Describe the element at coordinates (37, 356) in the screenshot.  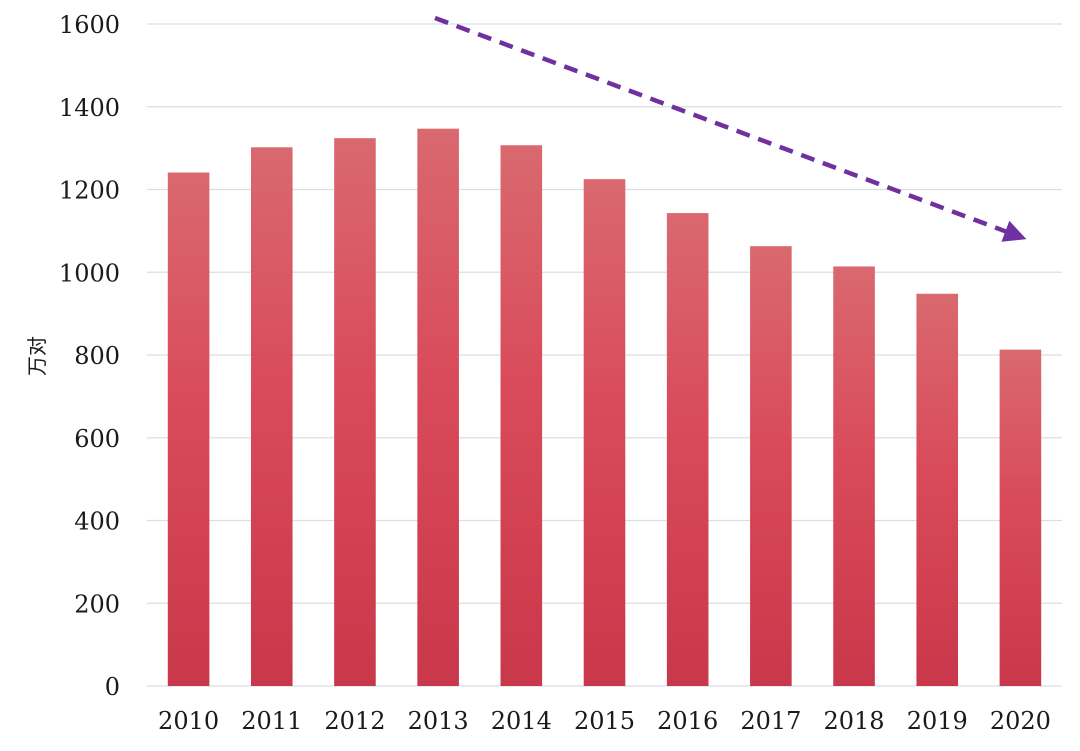
I see `y-axis-label: 万对` at that location.